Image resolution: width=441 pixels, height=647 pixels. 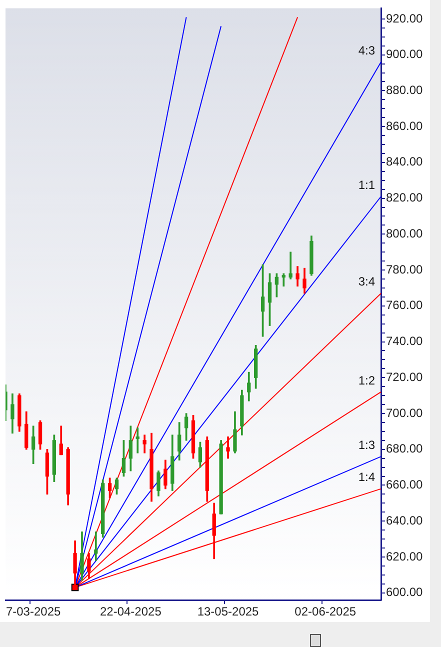 What do you see at coordinates (325, 611) in the screenshot?
I see `x-tick-label: 02-06-2025` at bounding box center [325, 611].